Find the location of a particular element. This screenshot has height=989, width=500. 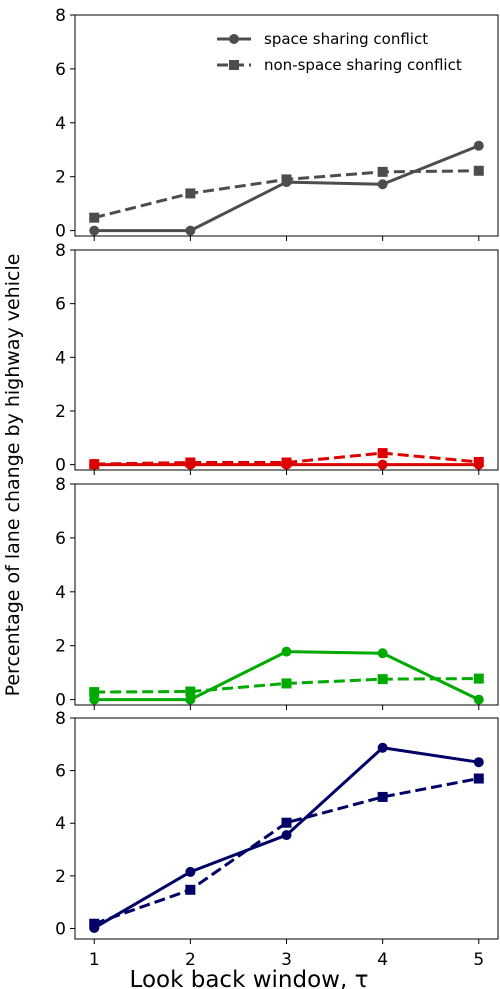

legend-label-2: non-space sharing conflict is located at coordinates (363, 65).